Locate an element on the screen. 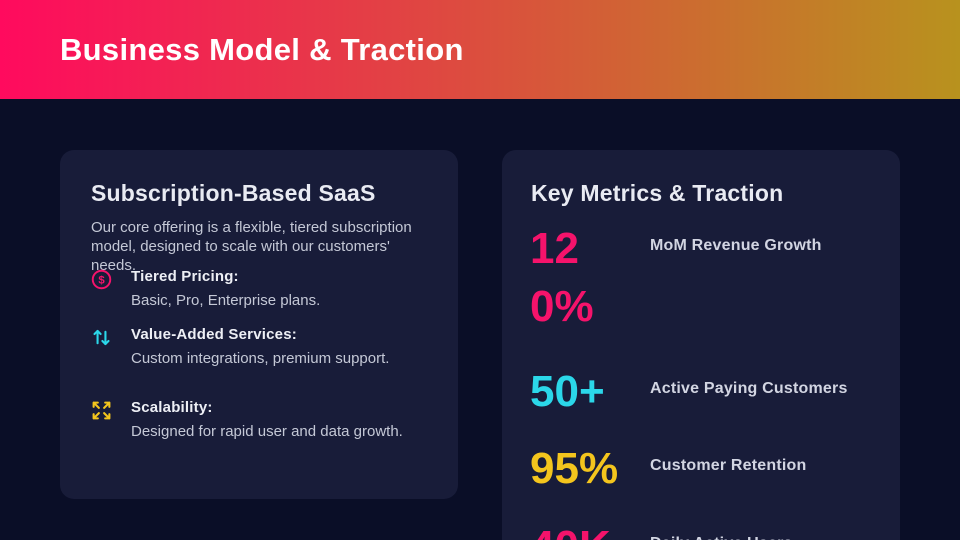 Image resolution: width=960 pixels, height=540 pixels. metric-mom-revenue-growth: 120% MoM Revenue Growth is located at coordinates (690, 278).